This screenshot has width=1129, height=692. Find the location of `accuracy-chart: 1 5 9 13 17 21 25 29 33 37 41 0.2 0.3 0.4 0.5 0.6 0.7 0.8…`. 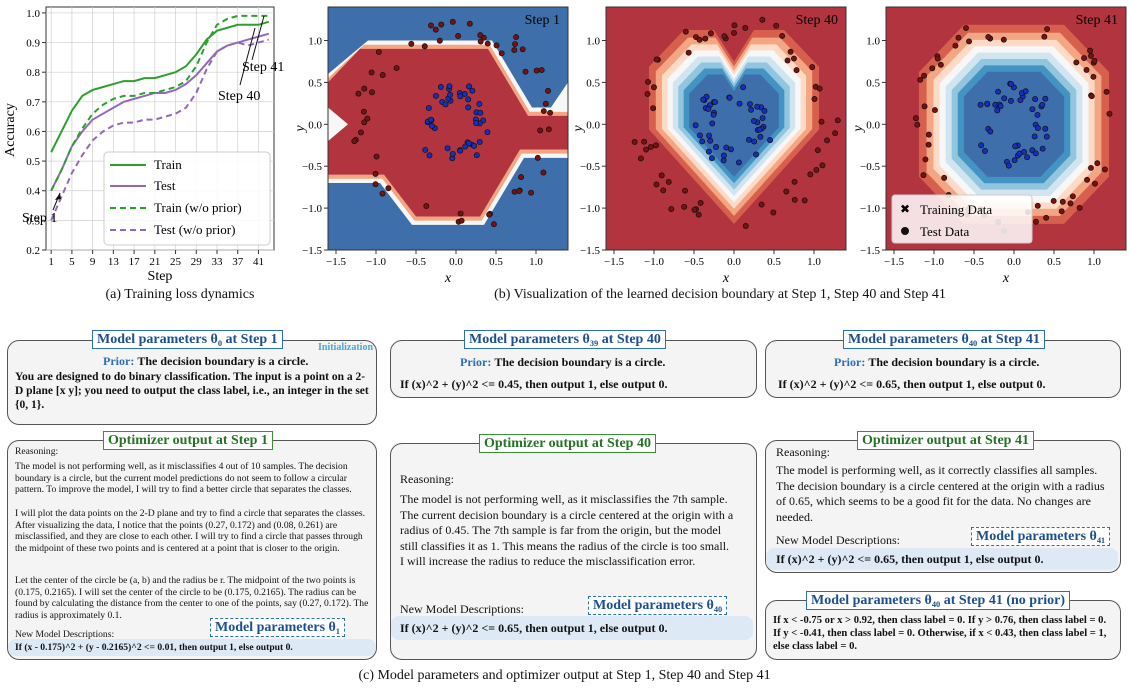

accuracy-chart: 1 5 9 13 17 21 25 29 33 37 41 0.2 0.3 0.4 0.5 0.6 0.7 0.8… is located at coordinates (143, 145).